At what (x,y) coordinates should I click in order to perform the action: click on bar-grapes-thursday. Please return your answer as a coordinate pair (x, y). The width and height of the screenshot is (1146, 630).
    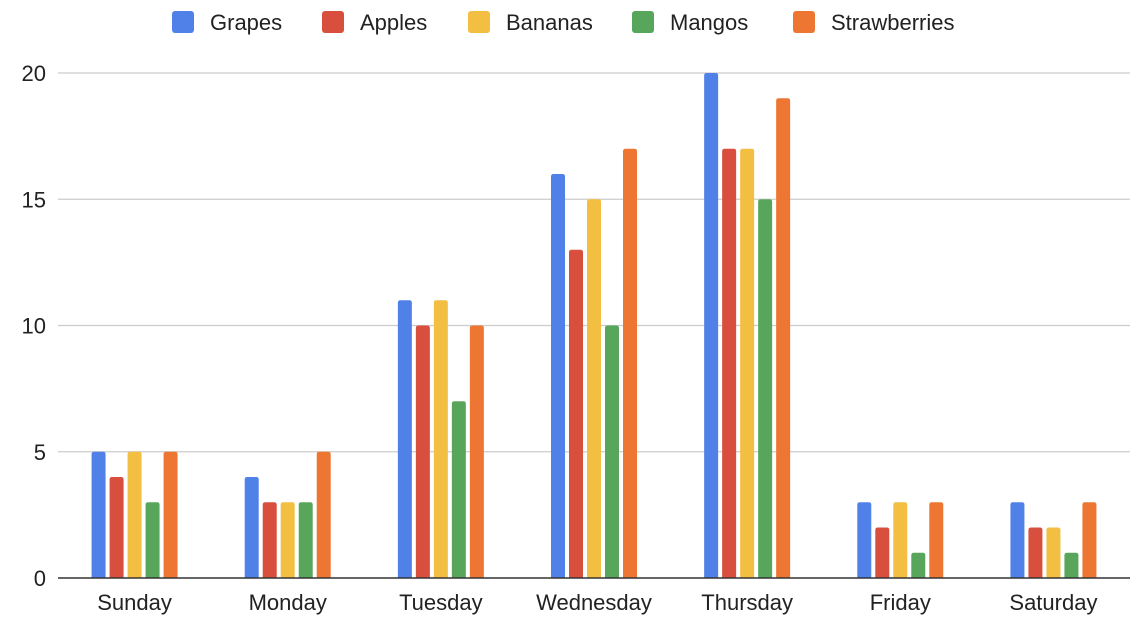
    Looking at the image, I should click on (711, 325).